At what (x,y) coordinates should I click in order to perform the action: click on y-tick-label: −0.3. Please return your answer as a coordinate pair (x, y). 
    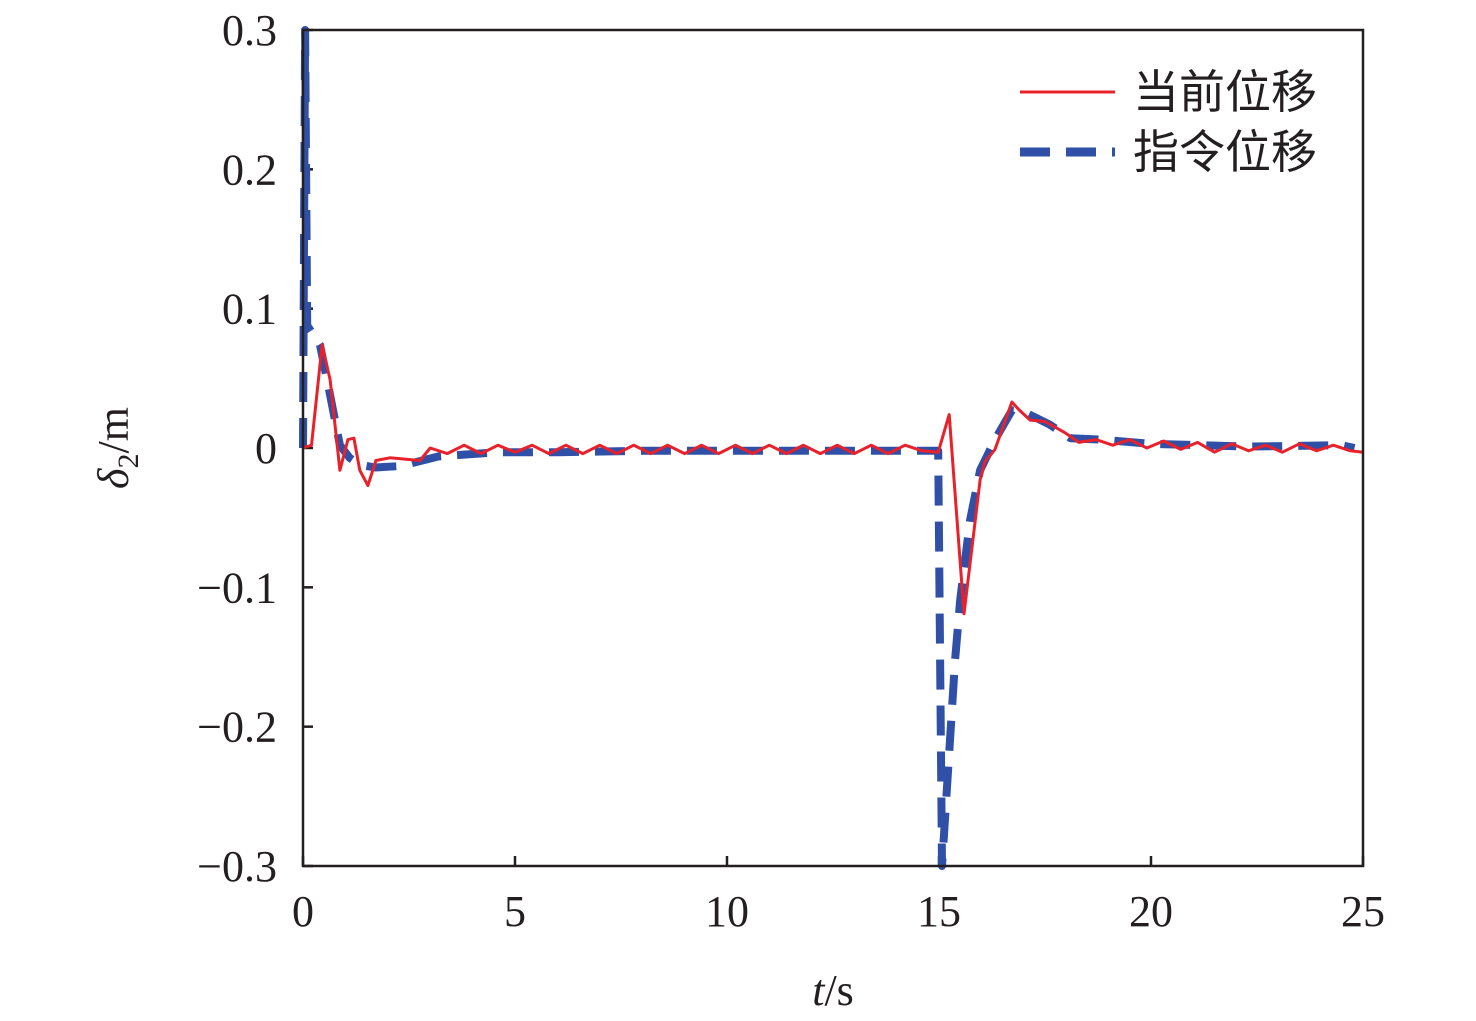
    Looking at the image, I should click on (237, 866).